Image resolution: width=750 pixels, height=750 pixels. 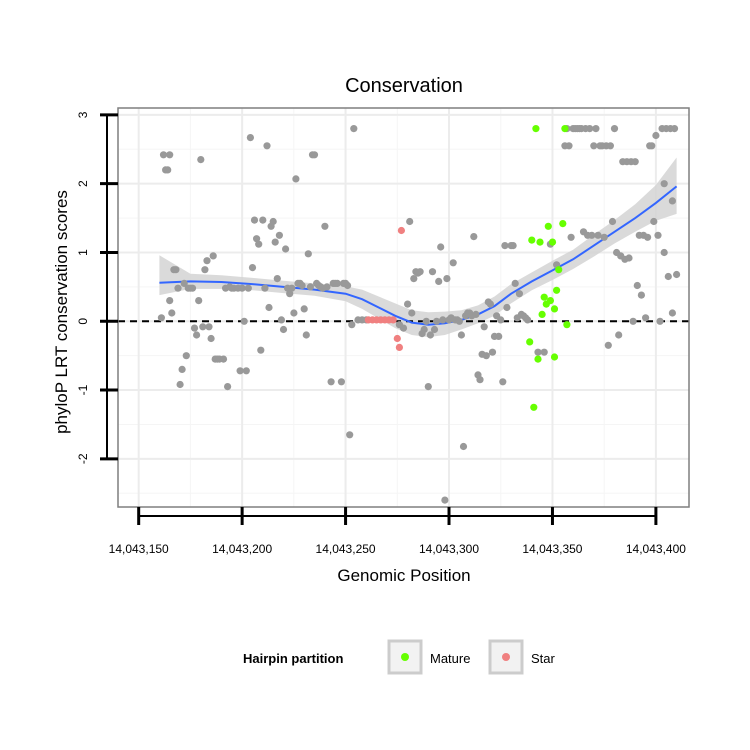 What do you see at coordinates (83, 252) in the screenshot?
I see `y-tick-label: 1` at bounding box center [83, 252].